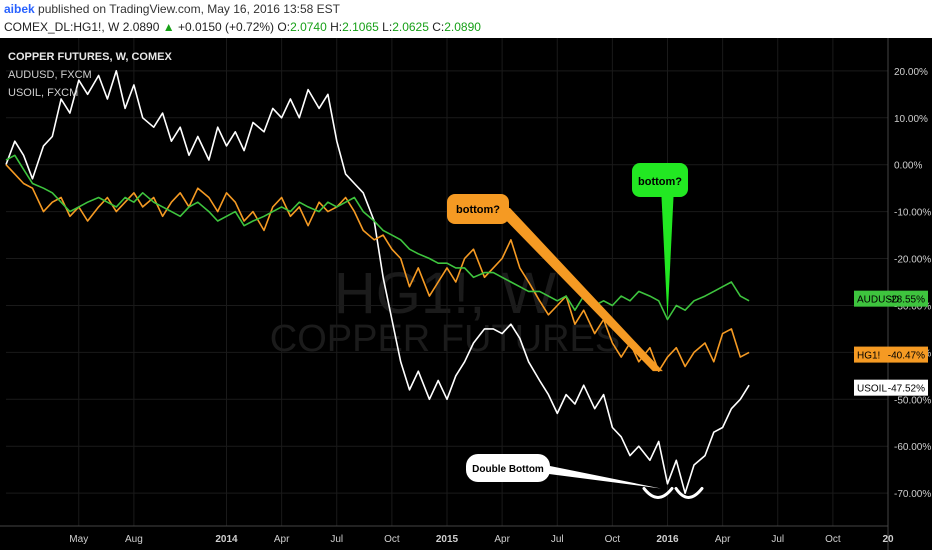  I want to click on double-bottom-cup-left, so click(658, 492).